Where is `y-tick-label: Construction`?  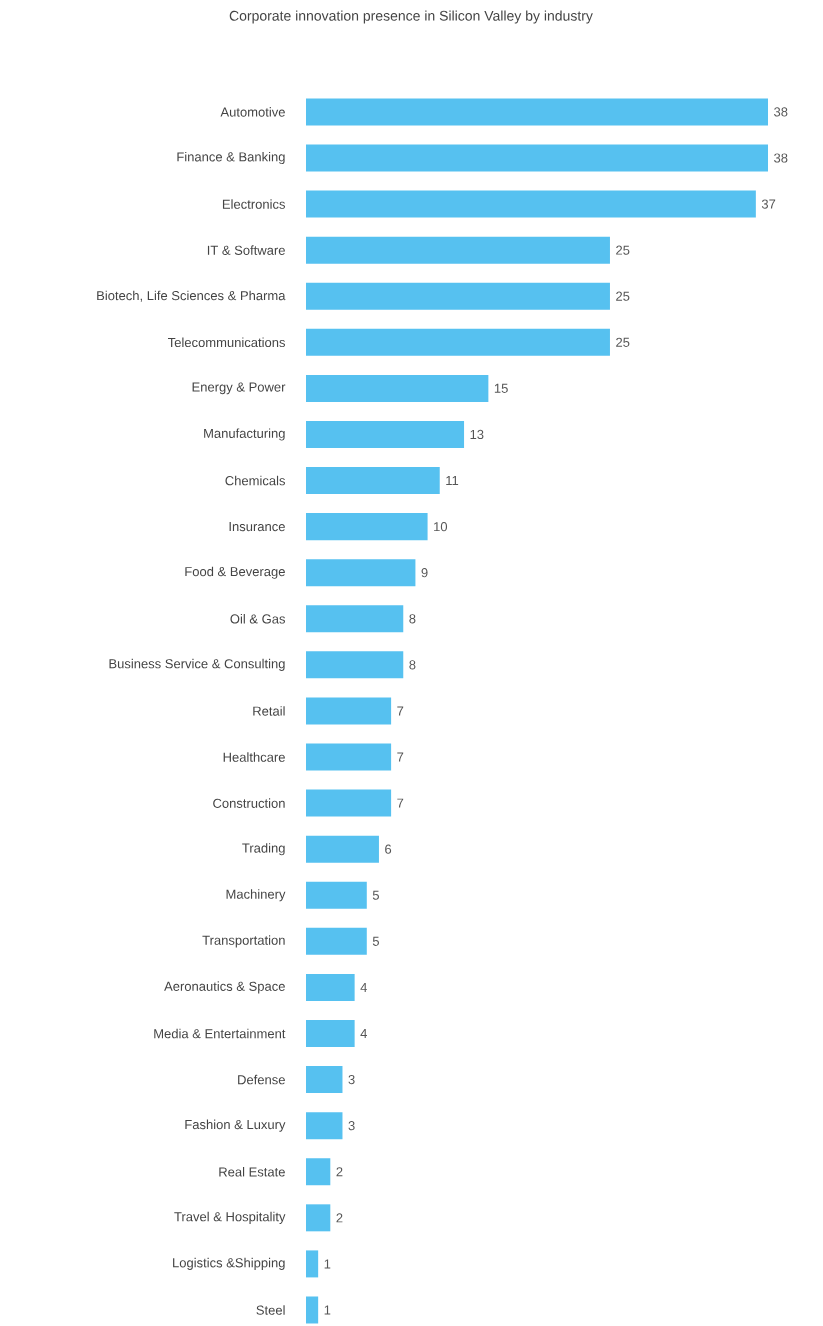 y-tick-label: Construction is located at coordinates (249, 803).